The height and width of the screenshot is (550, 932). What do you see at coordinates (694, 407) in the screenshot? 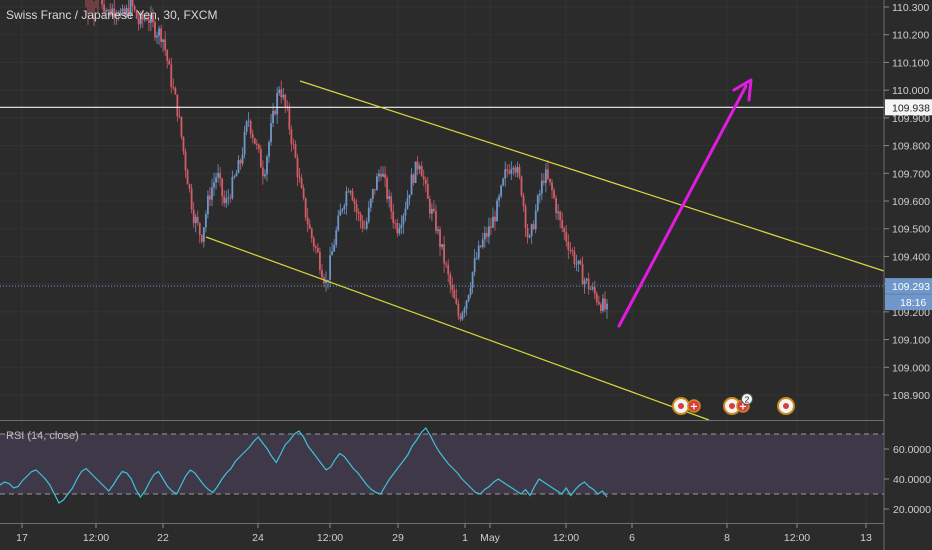
I see `plus-glyph: +` at bounding box center [694, 407].